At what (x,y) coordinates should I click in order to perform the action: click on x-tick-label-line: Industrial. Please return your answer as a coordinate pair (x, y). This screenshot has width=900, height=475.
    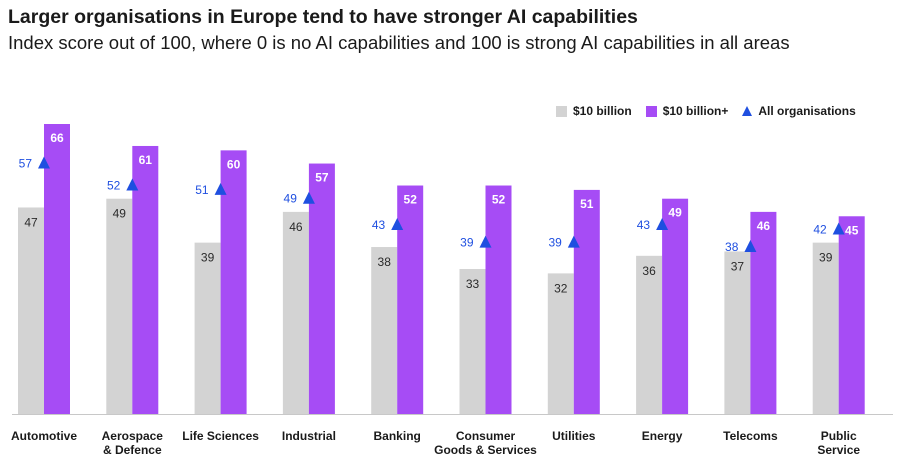
    Looking at the image, I should click on (309, 436).